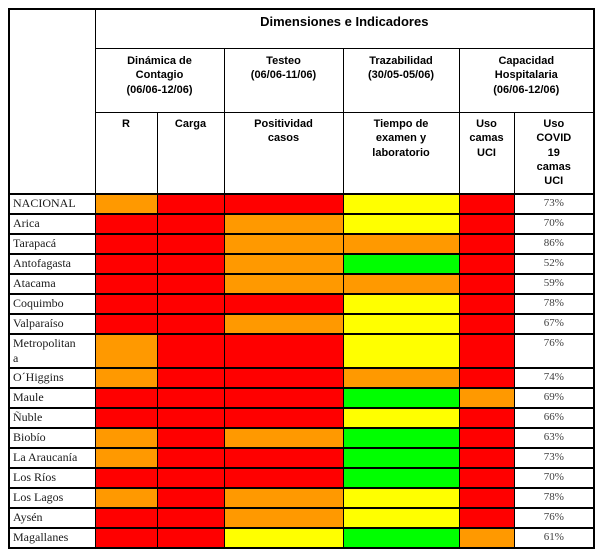 The image size is (600, 550). I want to click on table-row: Atacama 59%, so click(301, 284).